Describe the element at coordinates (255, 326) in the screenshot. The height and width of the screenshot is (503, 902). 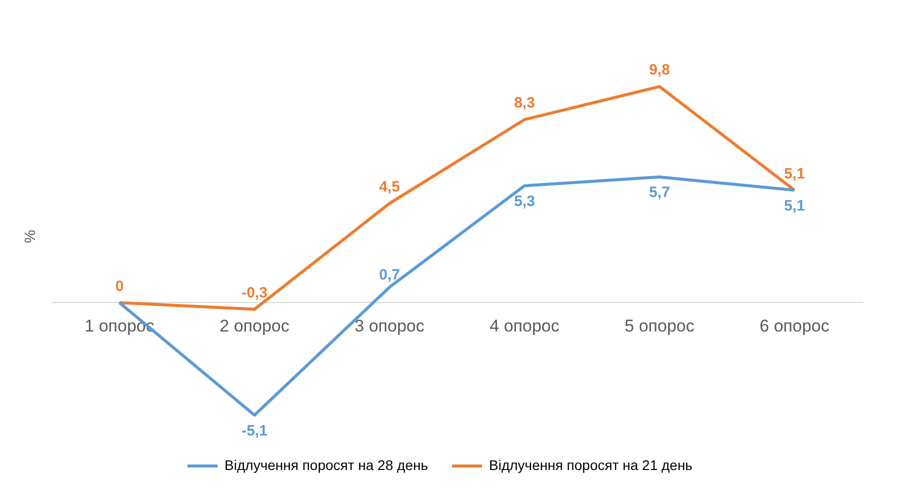
I see `x-tick-label: 2 опорос` at that location.